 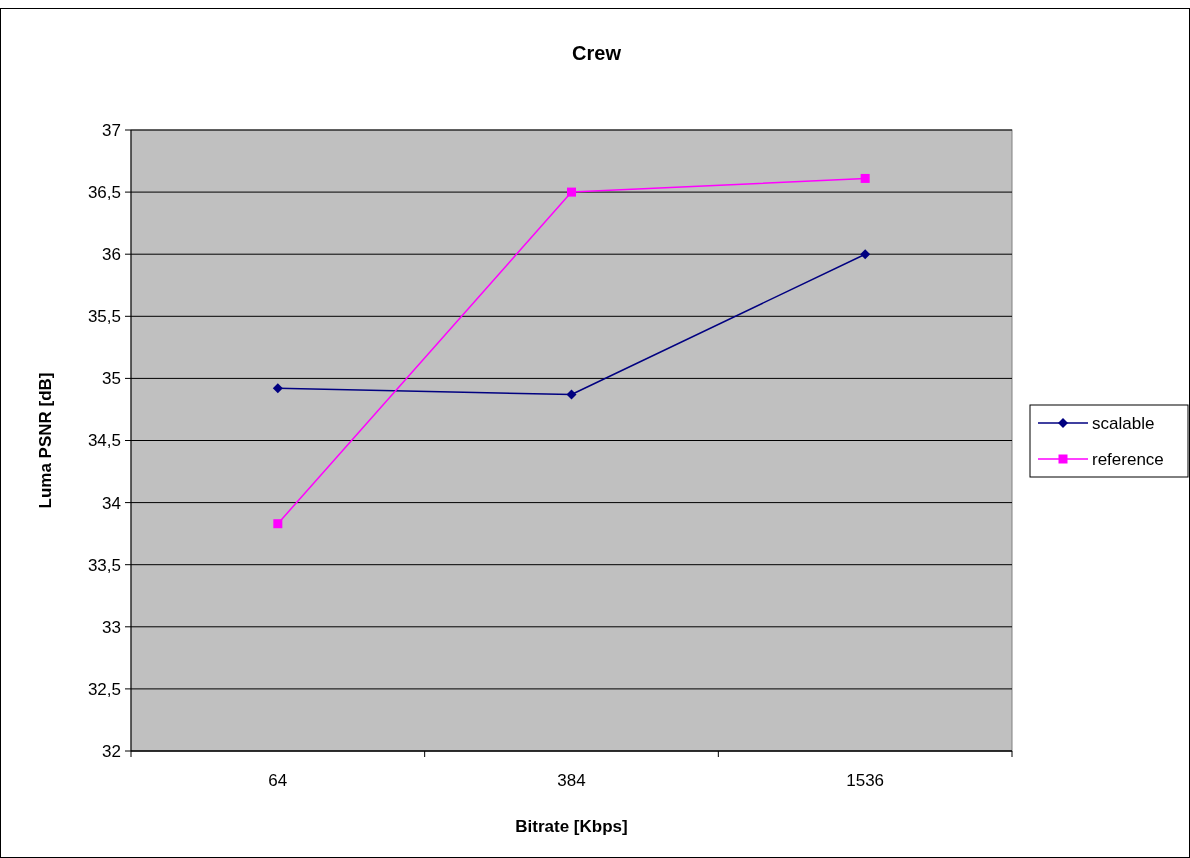 I want to click on chart-title: Crew, so click(x=597, y=53).